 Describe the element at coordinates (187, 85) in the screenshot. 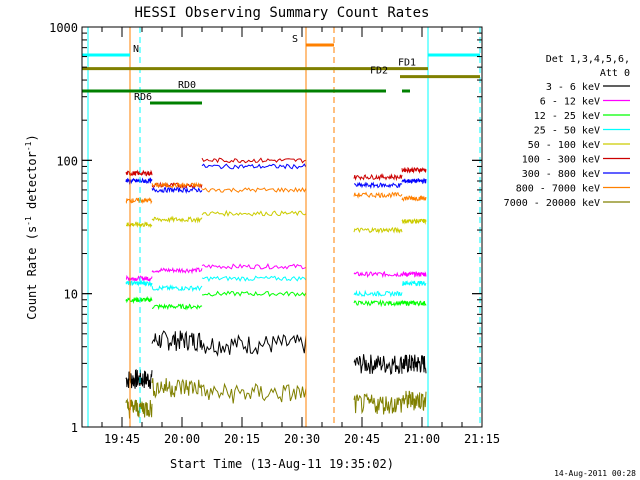

I see `flag-label: RD0` at that location.